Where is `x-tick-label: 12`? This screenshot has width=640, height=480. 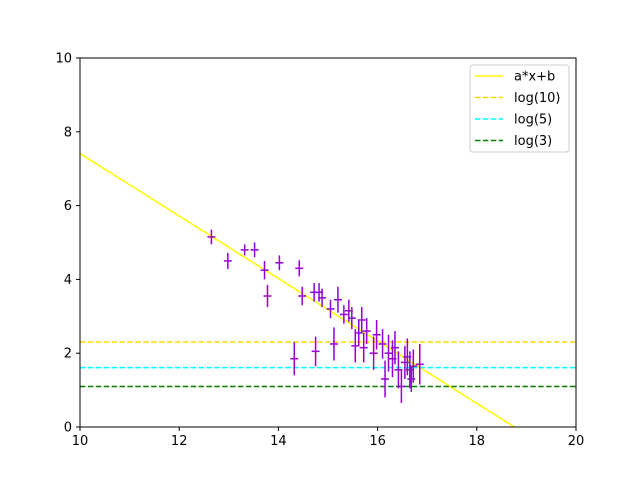 x-tick-label: 12 is located at coordinates (179, 441).